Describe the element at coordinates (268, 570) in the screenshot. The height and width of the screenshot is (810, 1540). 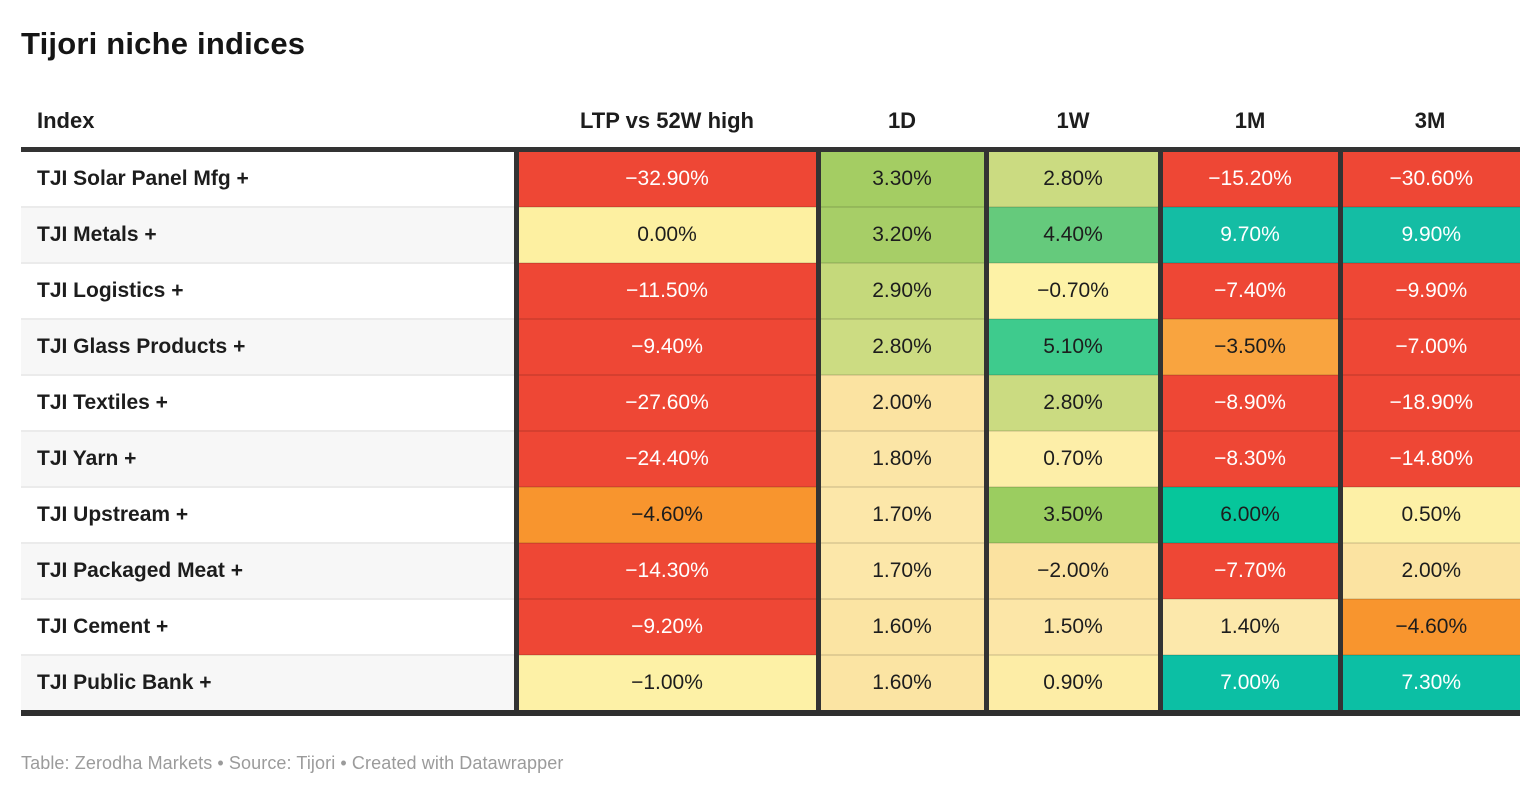
I see `index-cell: TJI Packaged Meat +` at that location.